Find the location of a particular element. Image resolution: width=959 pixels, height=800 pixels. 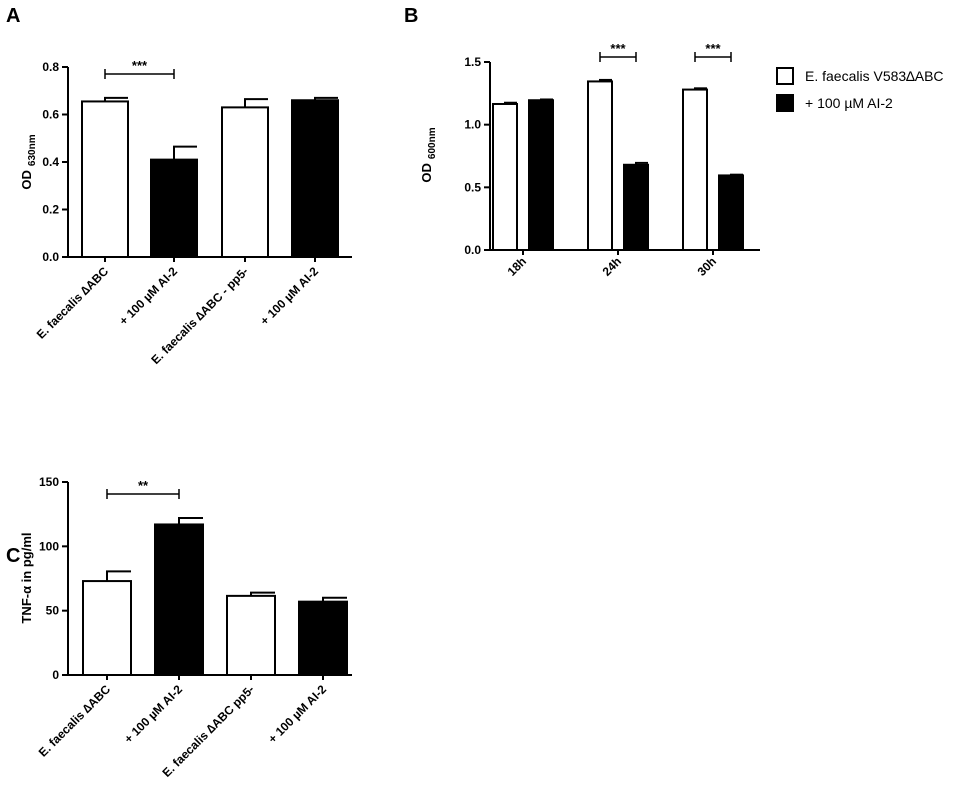

y-tick-label: 1.5 is located at coordinates (472, 62).